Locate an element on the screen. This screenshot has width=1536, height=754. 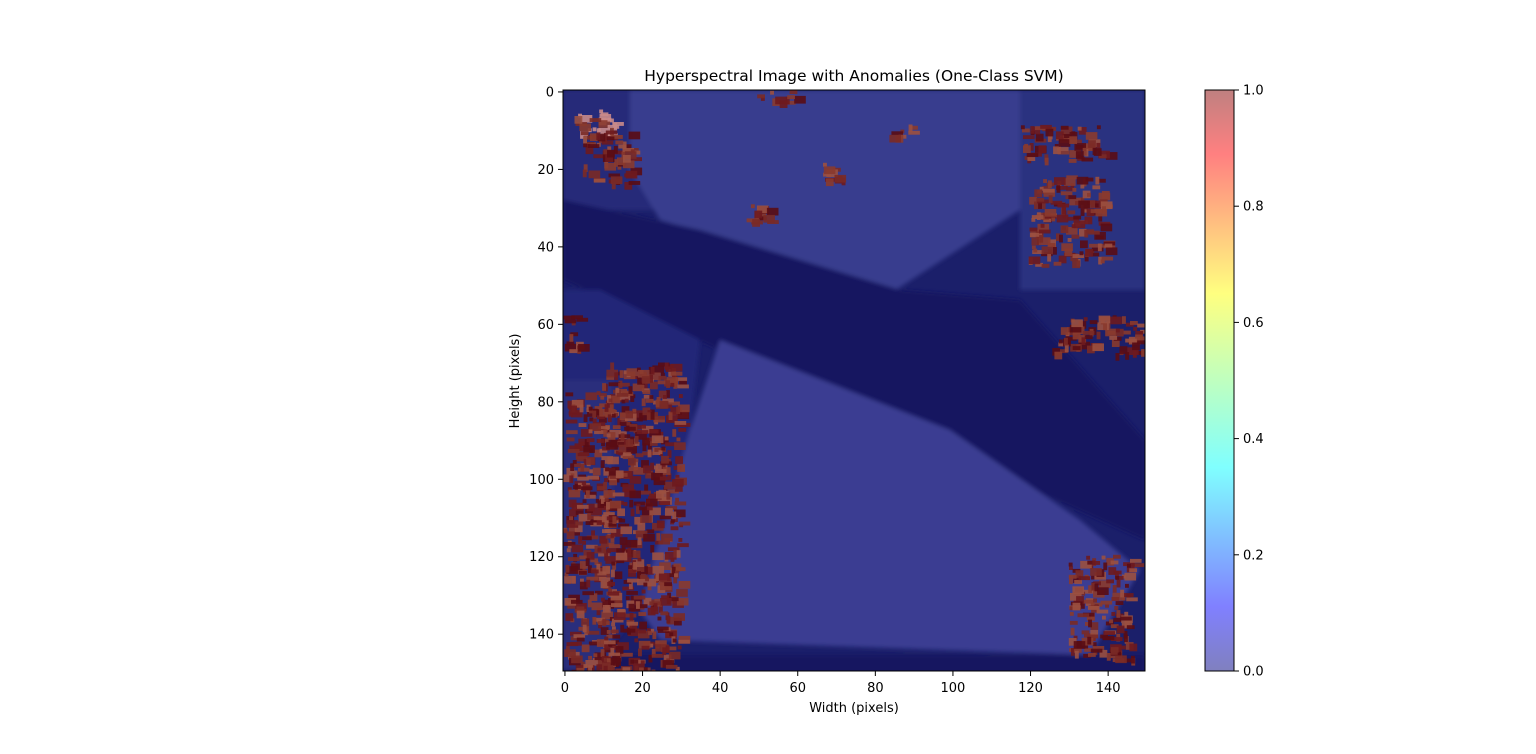
y-tick-label: 60 is located at coordinates (545, 325).